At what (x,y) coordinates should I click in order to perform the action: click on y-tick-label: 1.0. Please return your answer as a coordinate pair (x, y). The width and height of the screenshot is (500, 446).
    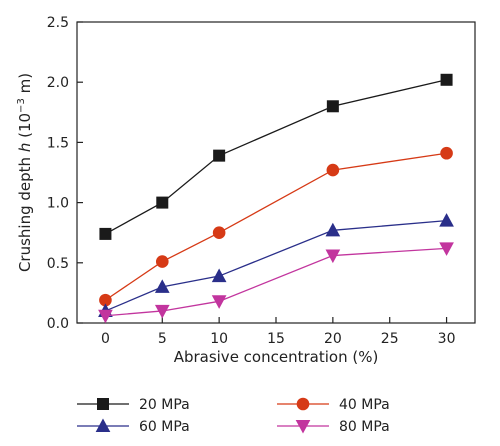
    Looking at the image, I should click on (58, 204).